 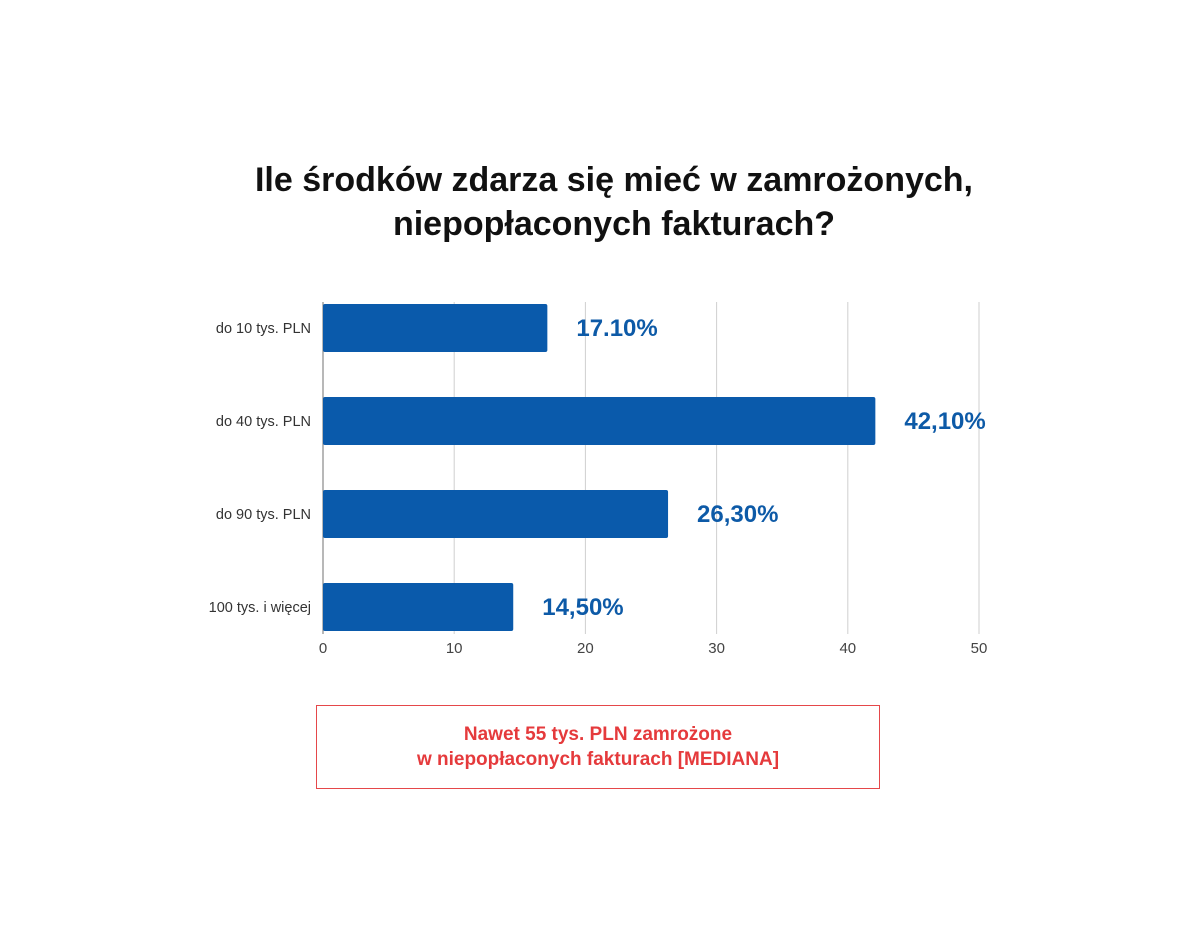 What do you see at coordinates (847, 648) in the screenshot?
I see `x-tick-label: 40` at bounding box center [847, 648].